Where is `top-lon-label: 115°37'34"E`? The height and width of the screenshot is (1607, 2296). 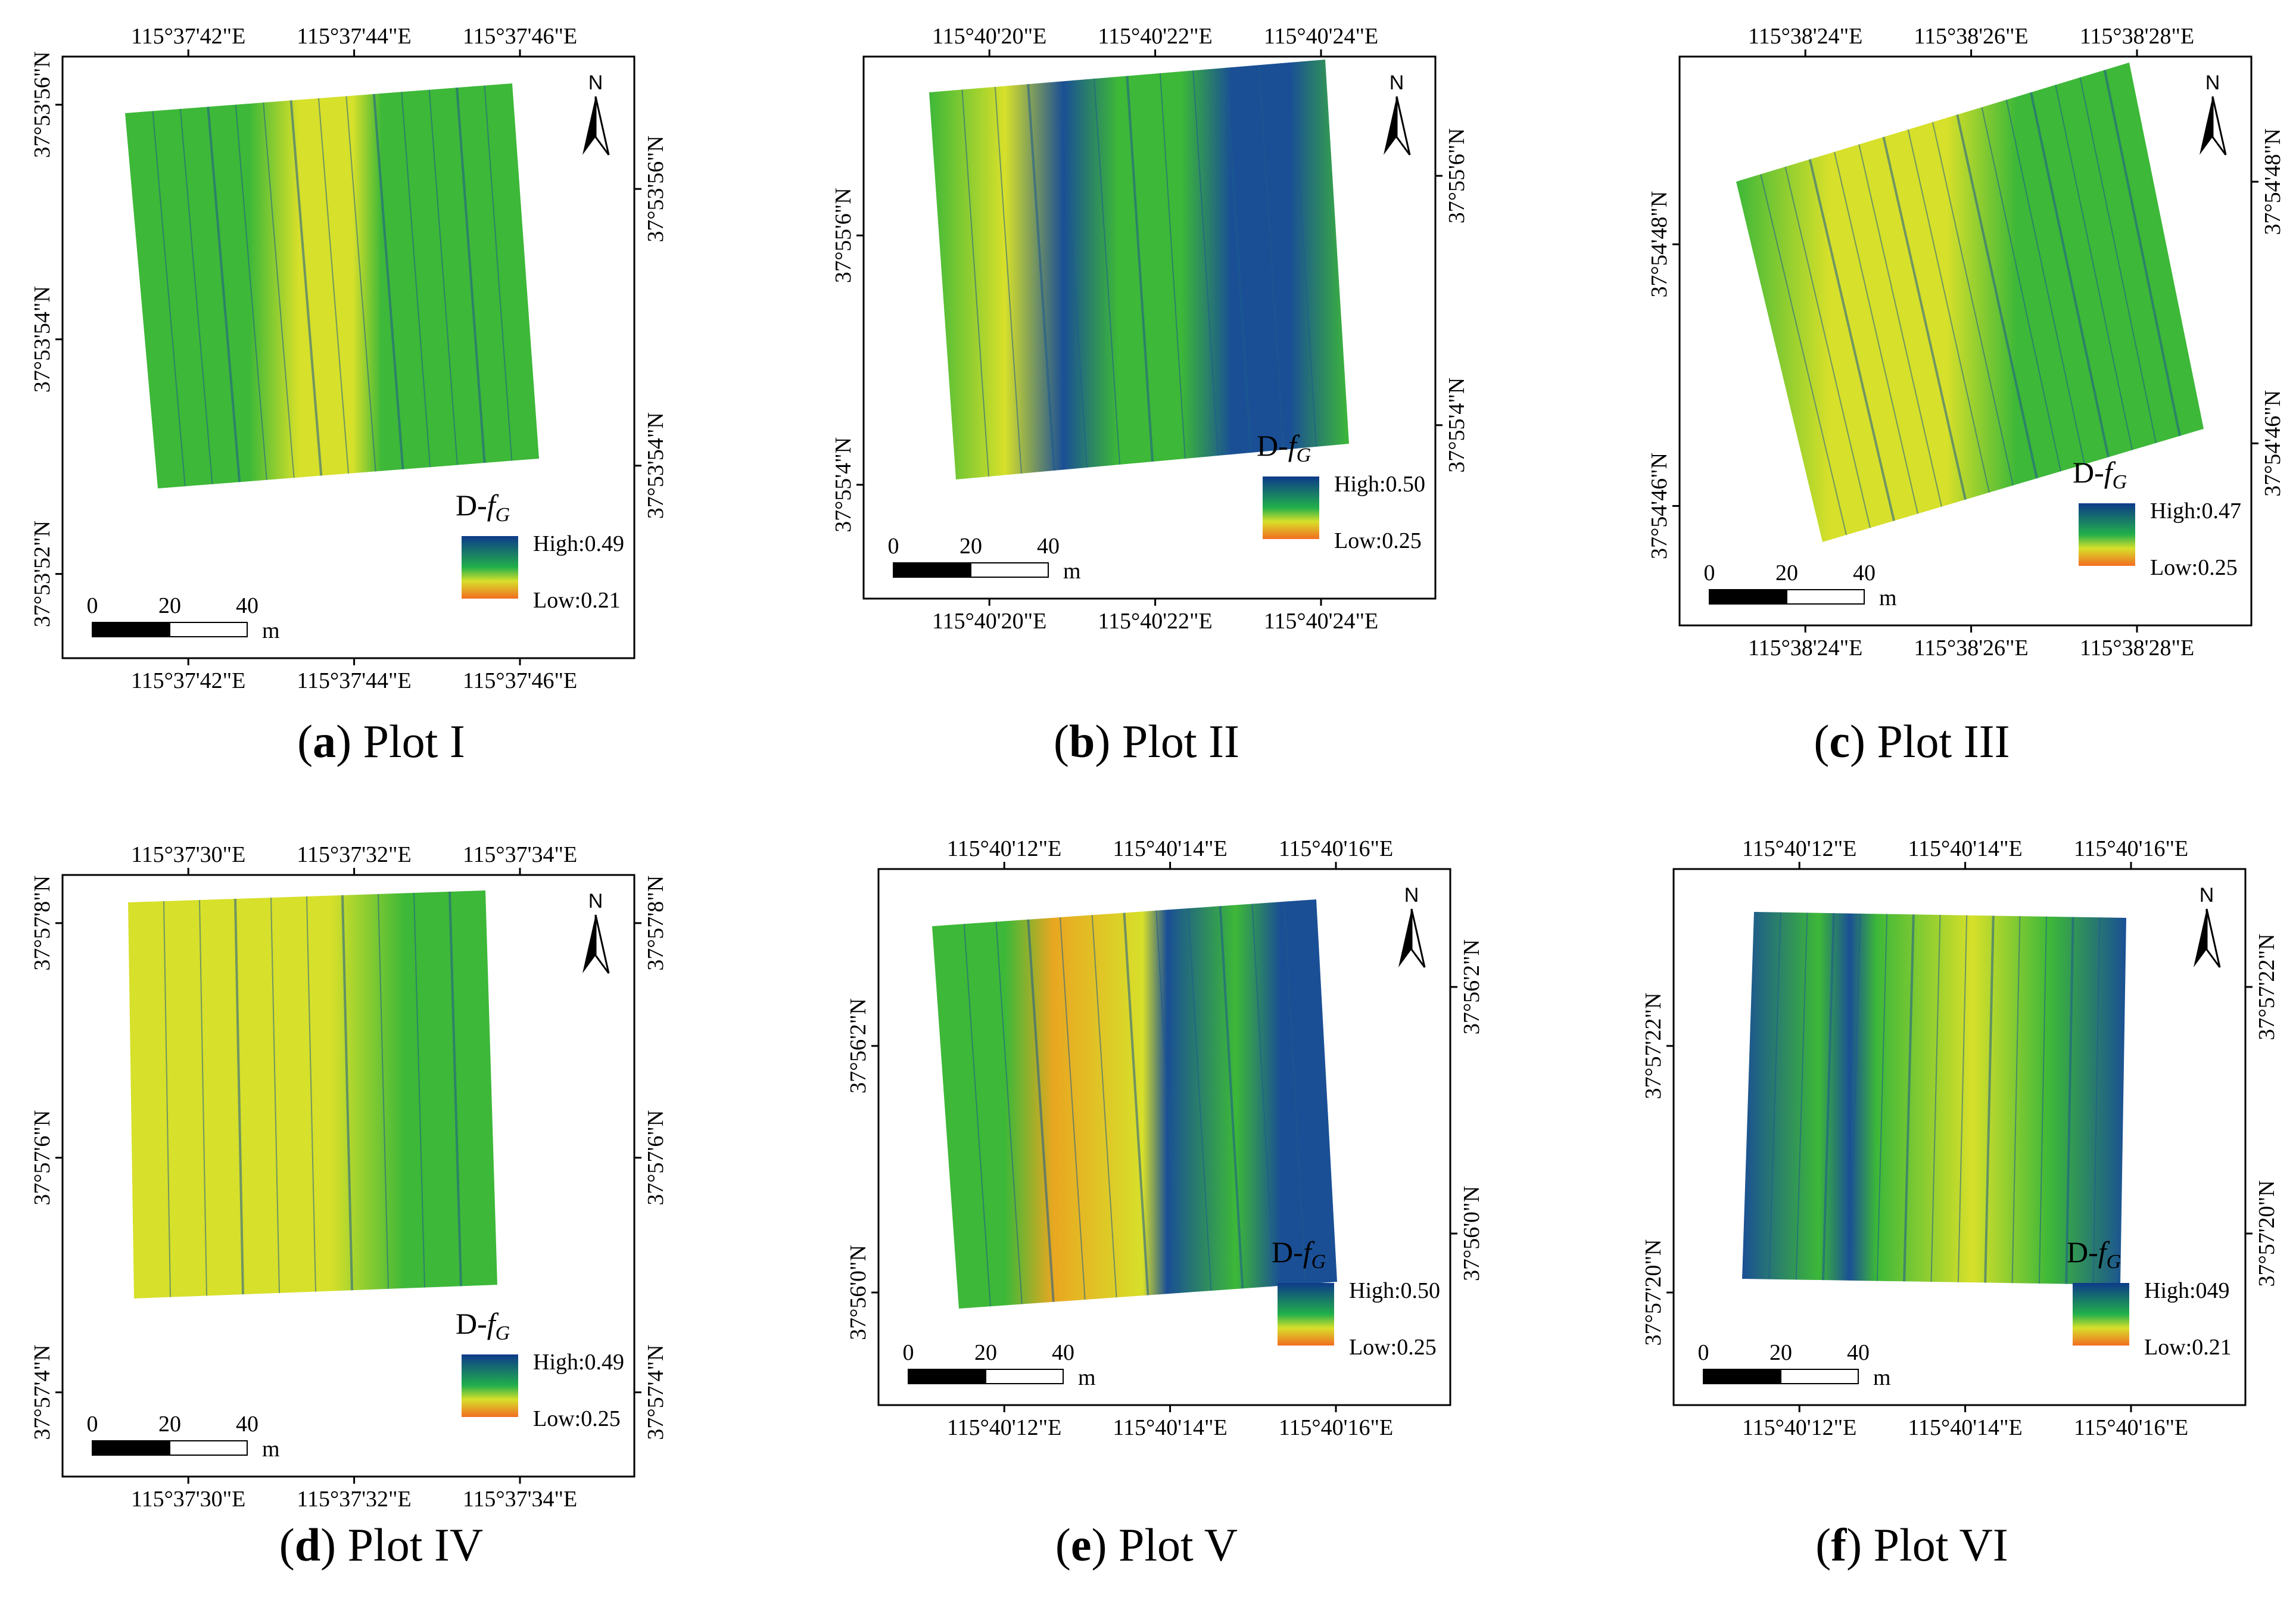
top-lon-label: 115°37'34"E is located at coordinates (520, 854).